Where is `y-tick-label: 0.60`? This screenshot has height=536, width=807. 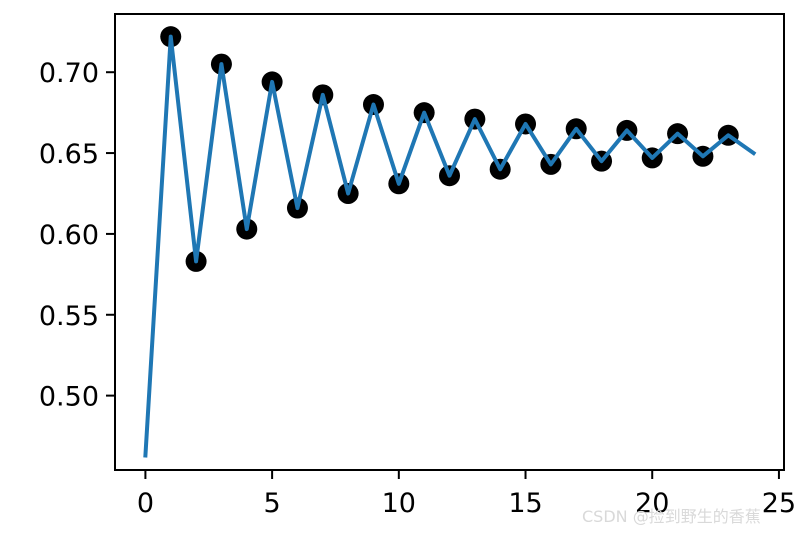
y-tick-label: 0.60 is located at coordinates (69, 235).